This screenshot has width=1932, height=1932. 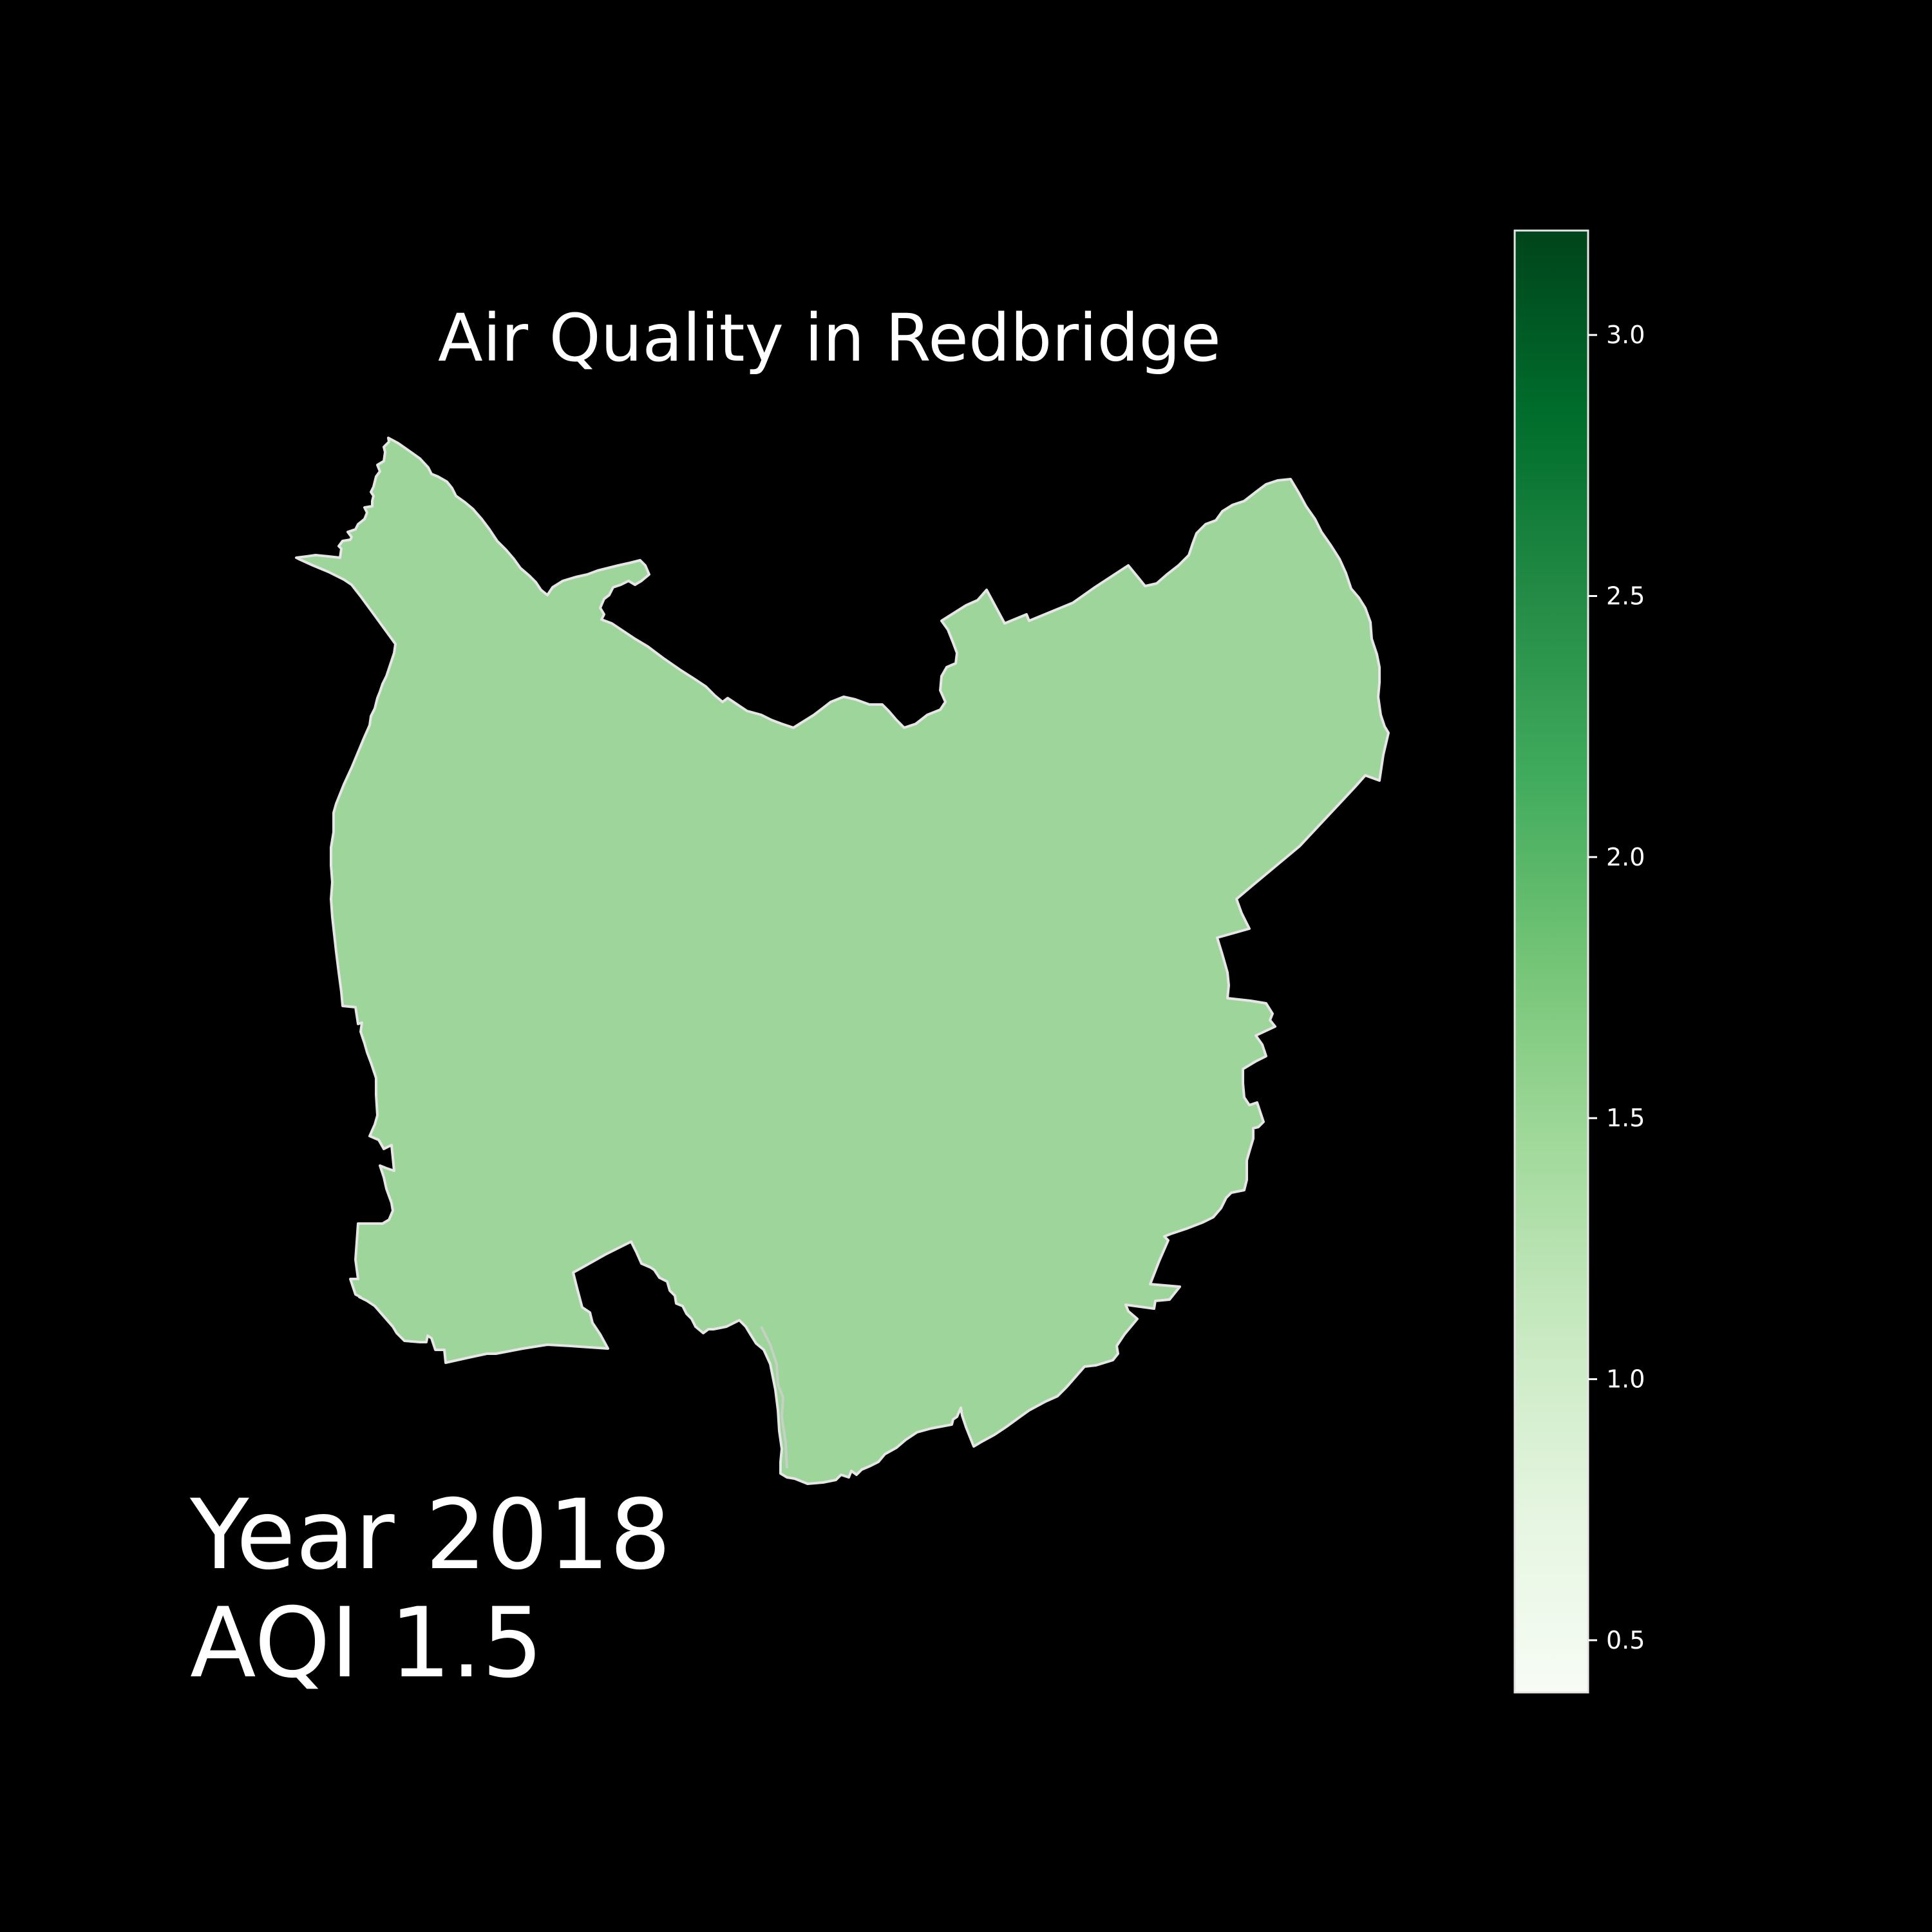 What do you see at coordinates (1626, 1640) in the screenshot?
I see `colorbar-tick-label: 0.5` at bounding box center [1626, 1640].